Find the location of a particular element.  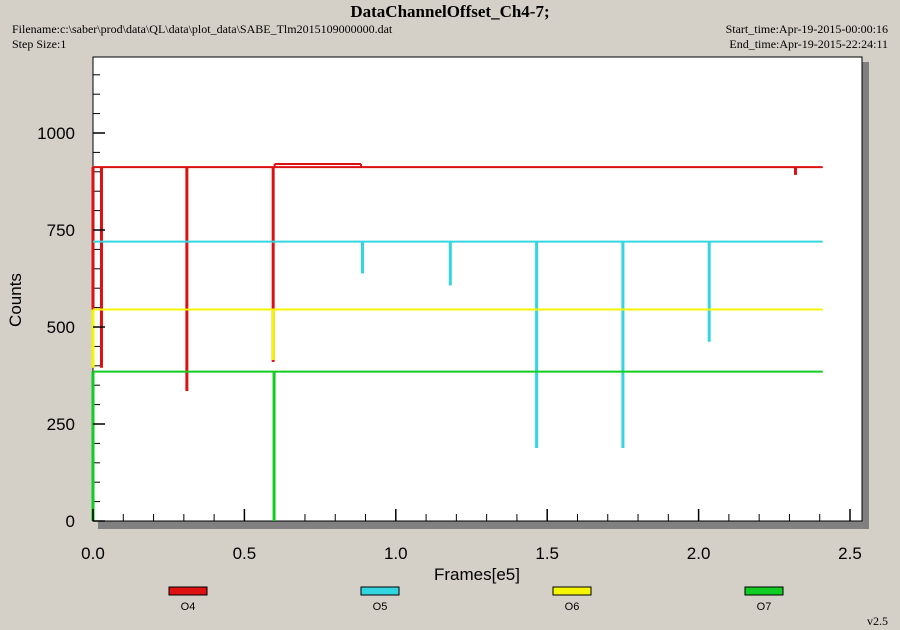

series-o6 is located at coordinates (457, 338).